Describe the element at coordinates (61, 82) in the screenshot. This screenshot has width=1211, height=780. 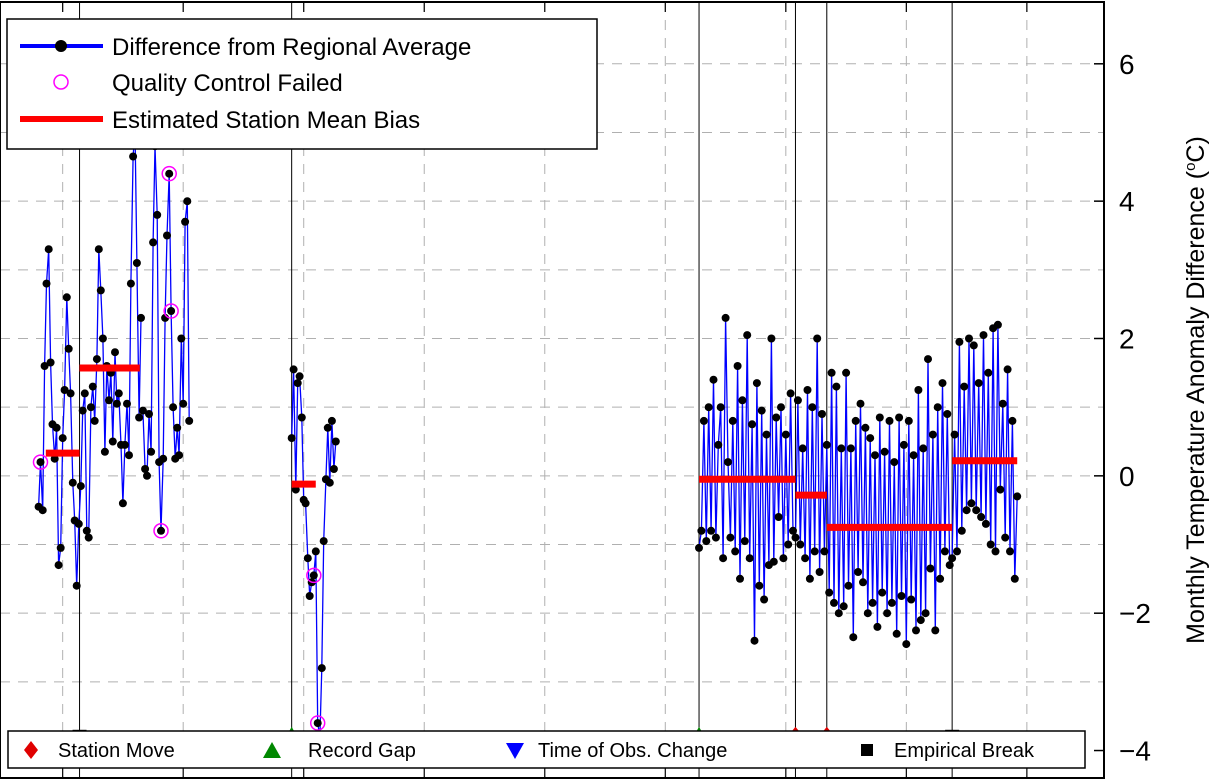
I see `legend-qc-circle-swatch` at that location.